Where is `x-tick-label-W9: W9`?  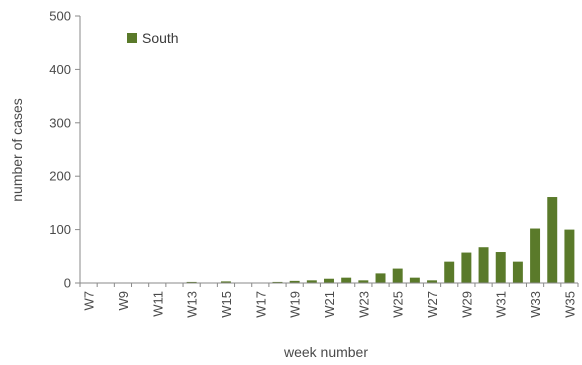
x-tick-label-W9: W9 is located at coordinates (123, 301).